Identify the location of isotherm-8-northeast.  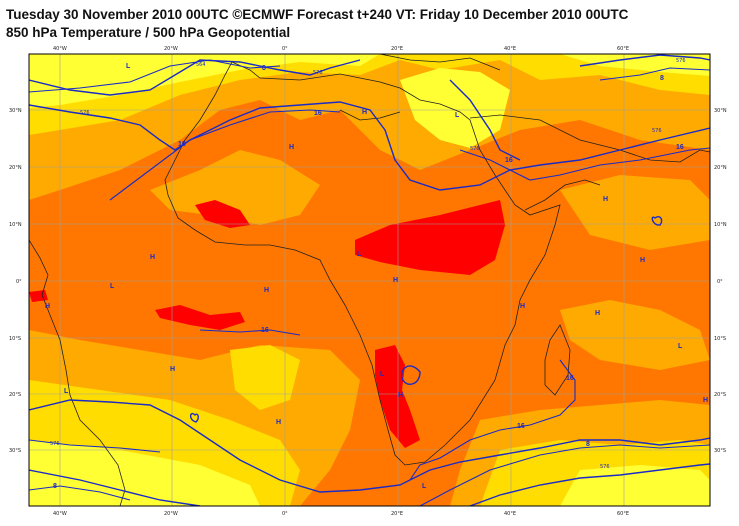
(654, 74).